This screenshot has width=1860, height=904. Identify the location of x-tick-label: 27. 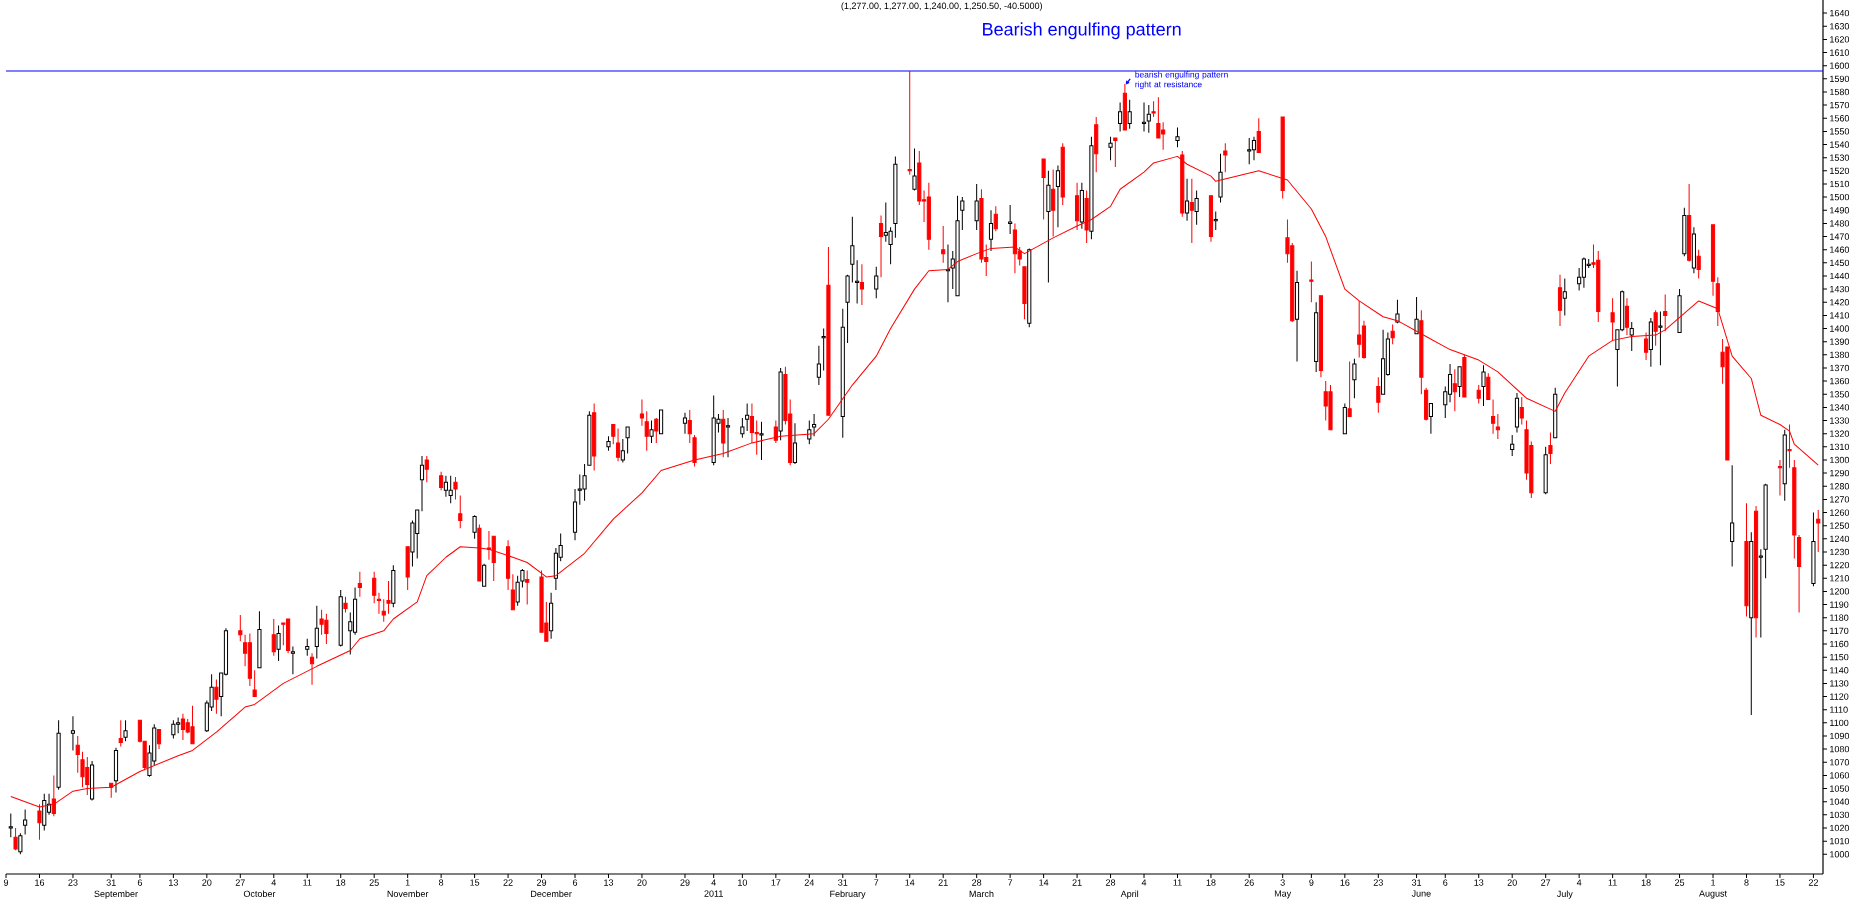
(1546, 882).